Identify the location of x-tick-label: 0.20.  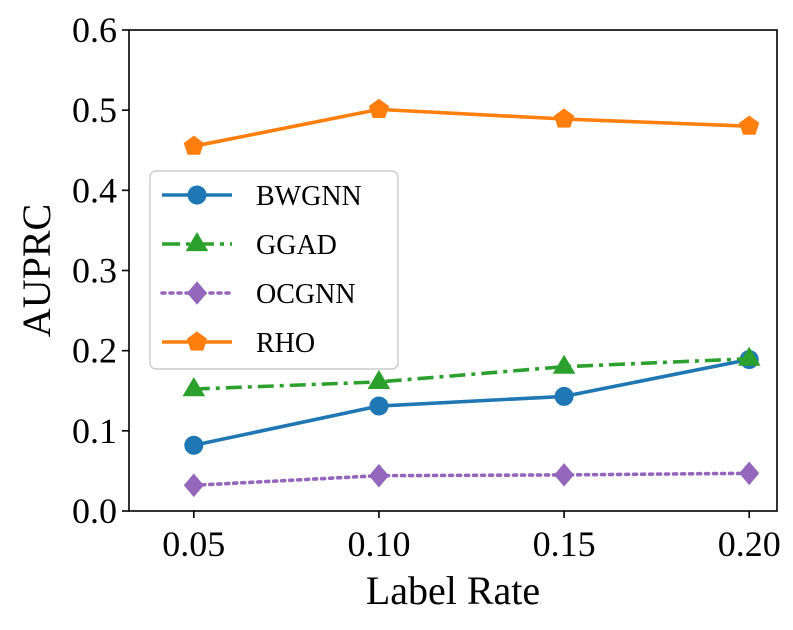
(749, 544).